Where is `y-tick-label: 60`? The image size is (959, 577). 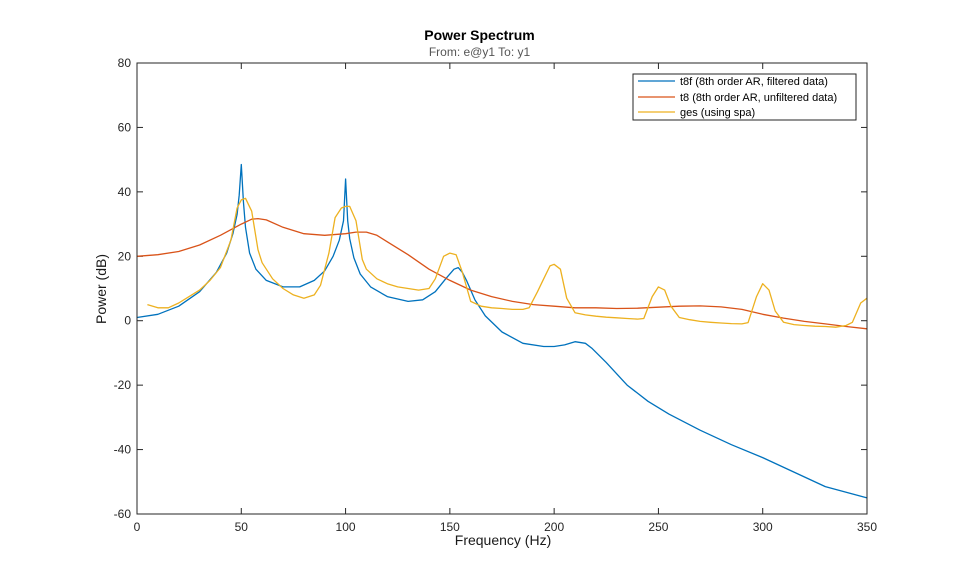 y-tick-label: 60 is located at coordinates (125, 127).